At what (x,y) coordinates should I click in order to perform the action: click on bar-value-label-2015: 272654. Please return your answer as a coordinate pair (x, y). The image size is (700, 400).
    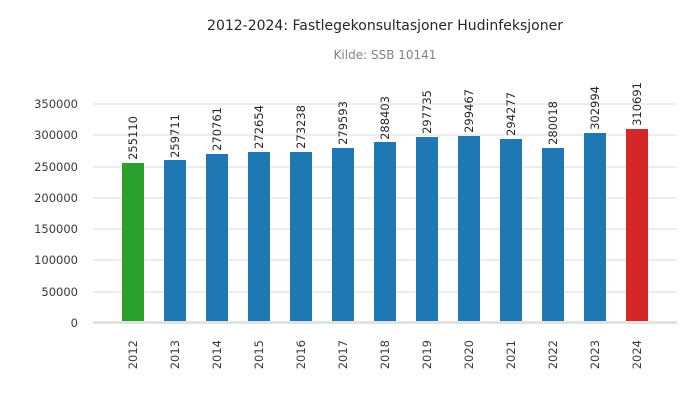
    Looking at the image, I should click on (259, 127).